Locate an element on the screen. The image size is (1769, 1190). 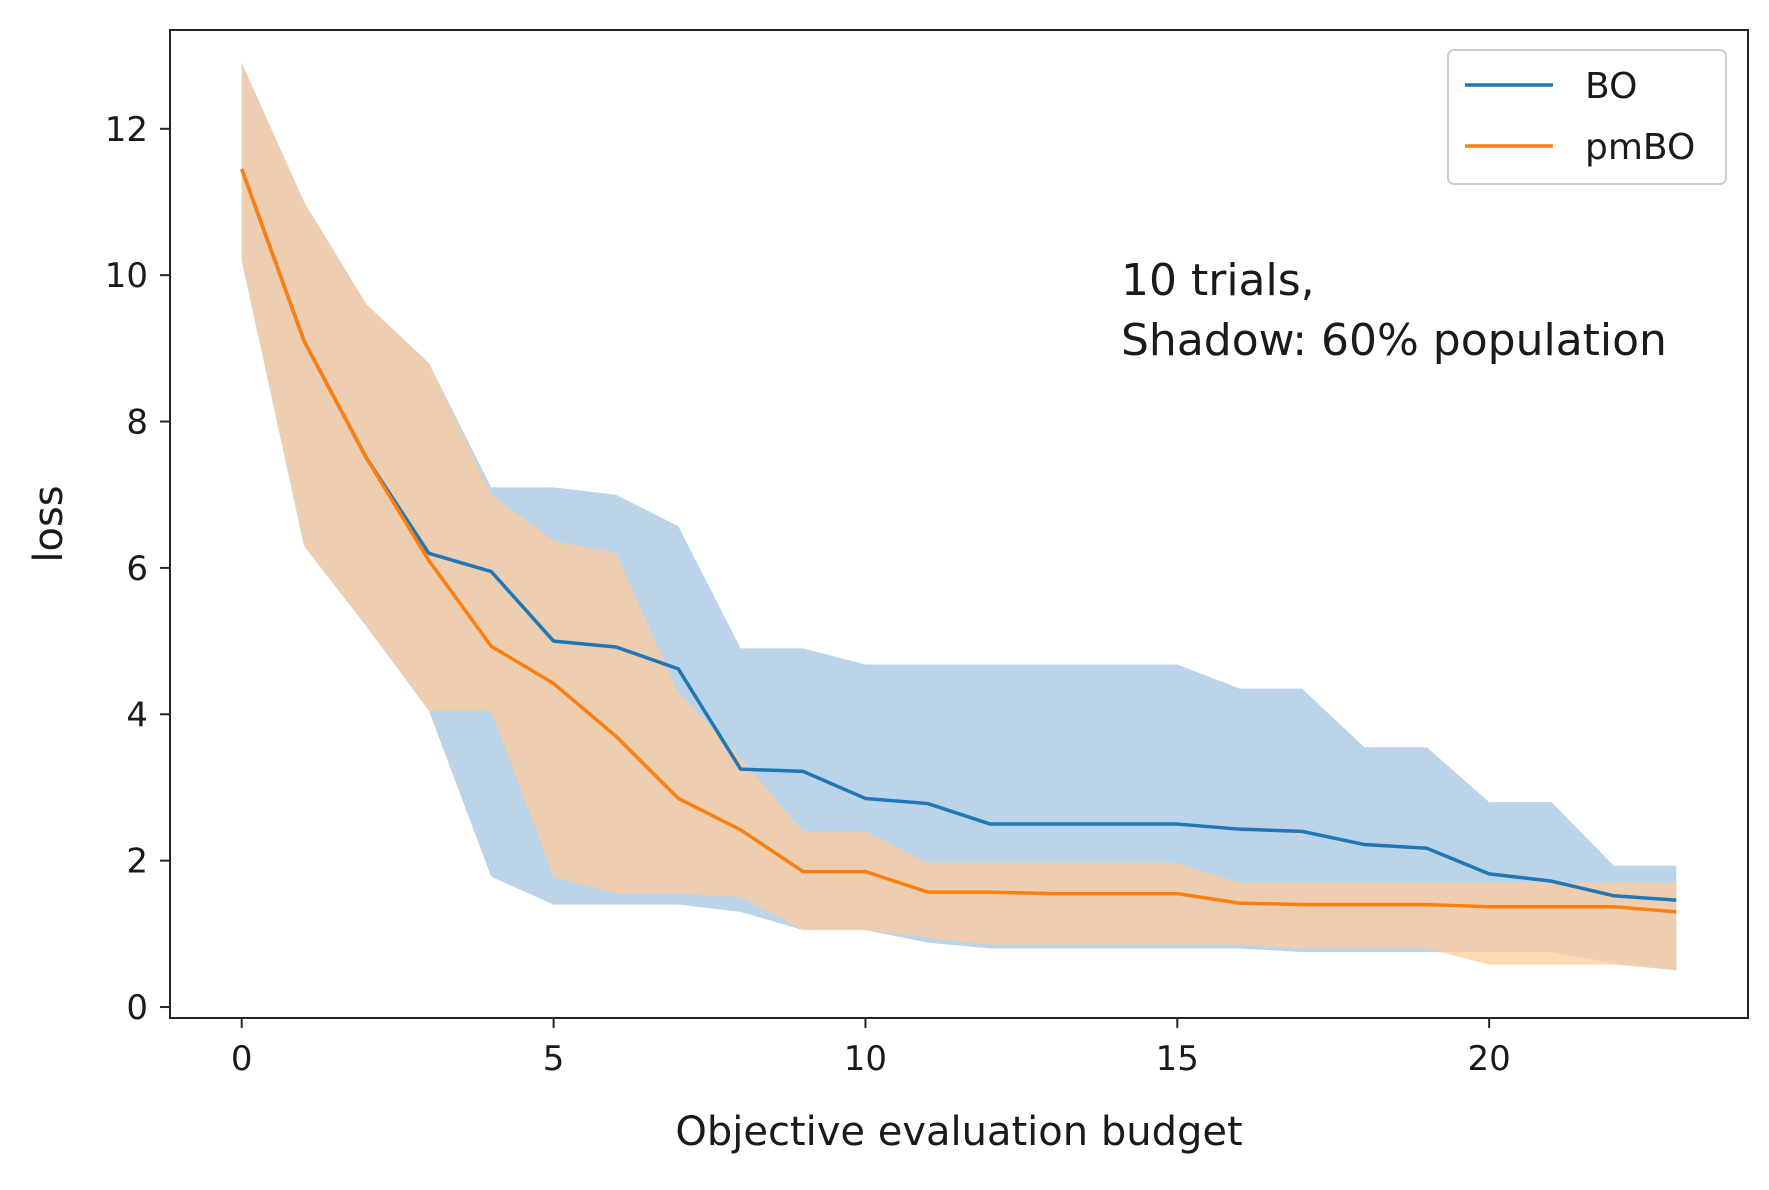
legend: BO pmBO is located at coordinates (1587, 117).